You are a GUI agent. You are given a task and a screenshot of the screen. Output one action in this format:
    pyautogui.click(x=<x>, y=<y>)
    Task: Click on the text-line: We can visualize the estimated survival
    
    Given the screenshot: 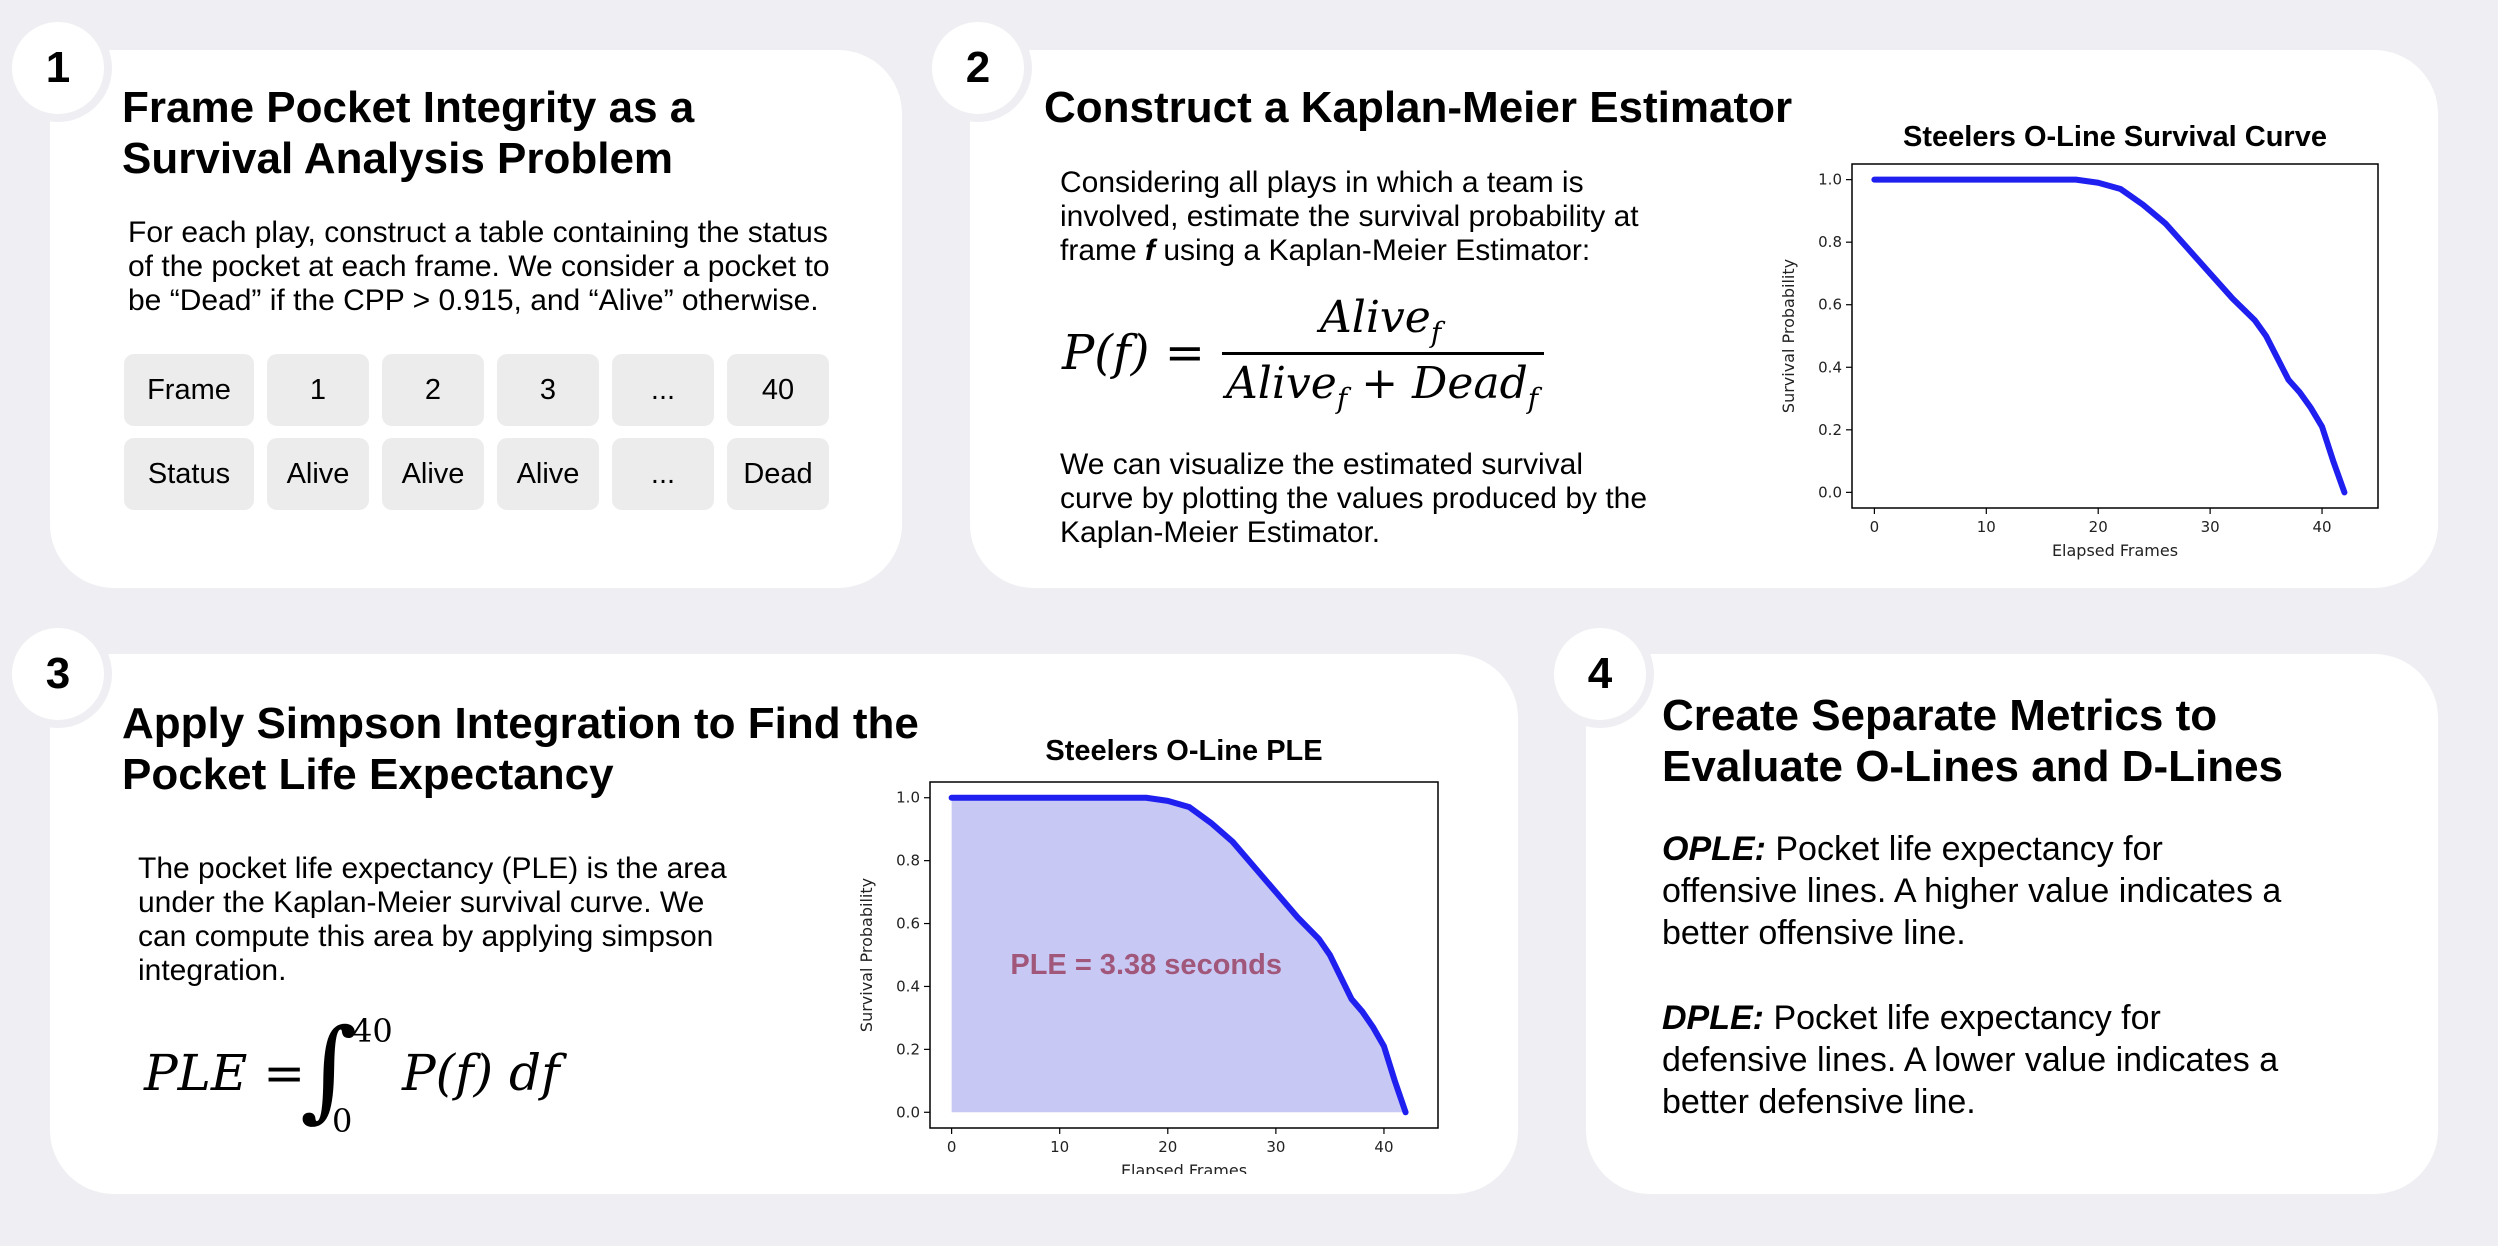 What is the action you would take?
    pyautogui.click(x=1322, y=464)
    